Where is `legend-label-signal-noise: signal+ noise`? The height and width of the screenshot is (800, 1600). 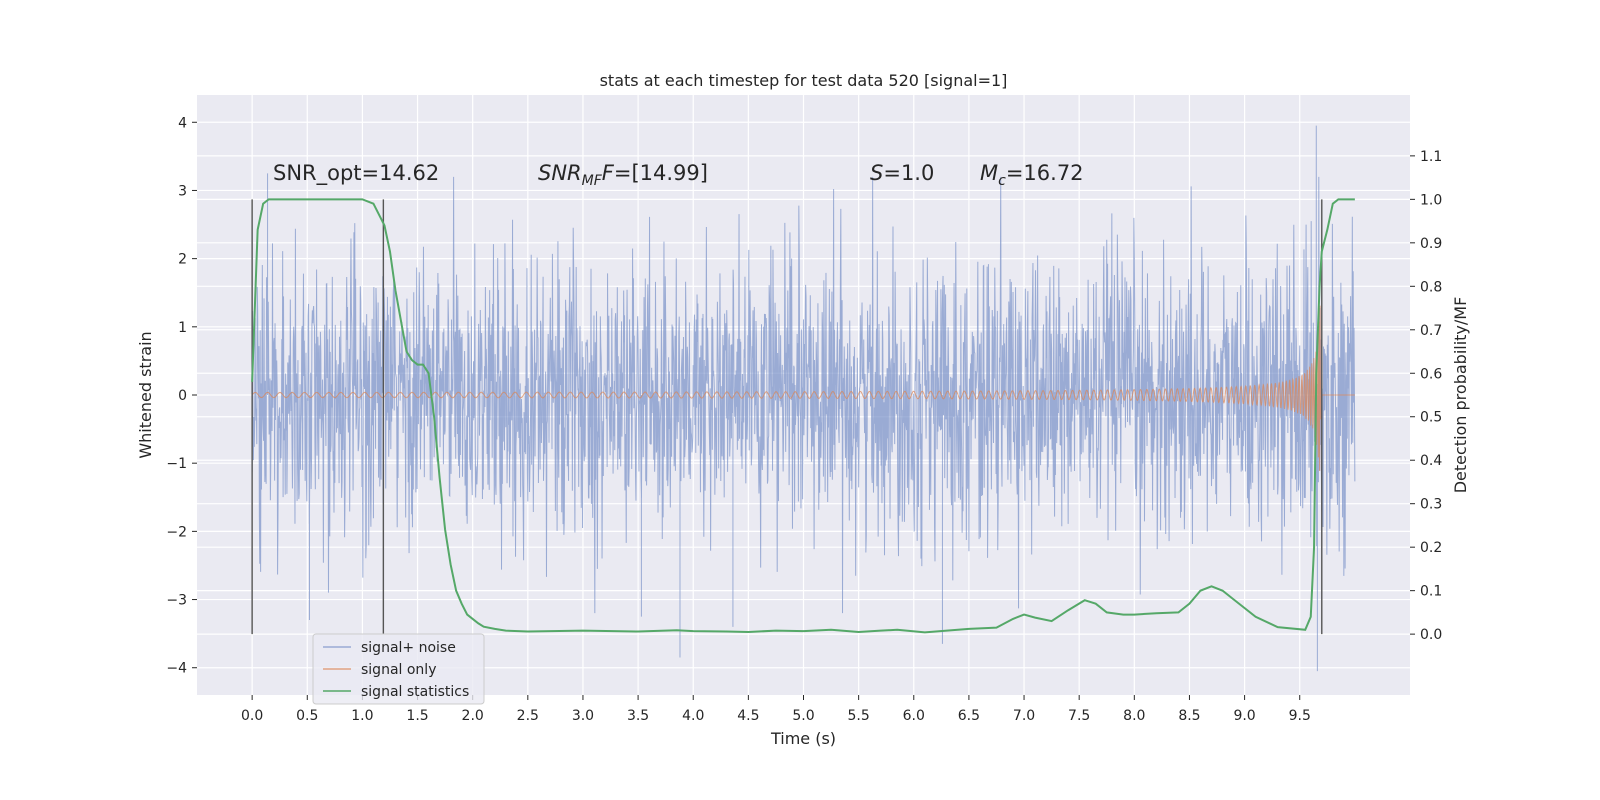
legend-label-signal-noise: signal+ noise is located at coordinates (408, 648).